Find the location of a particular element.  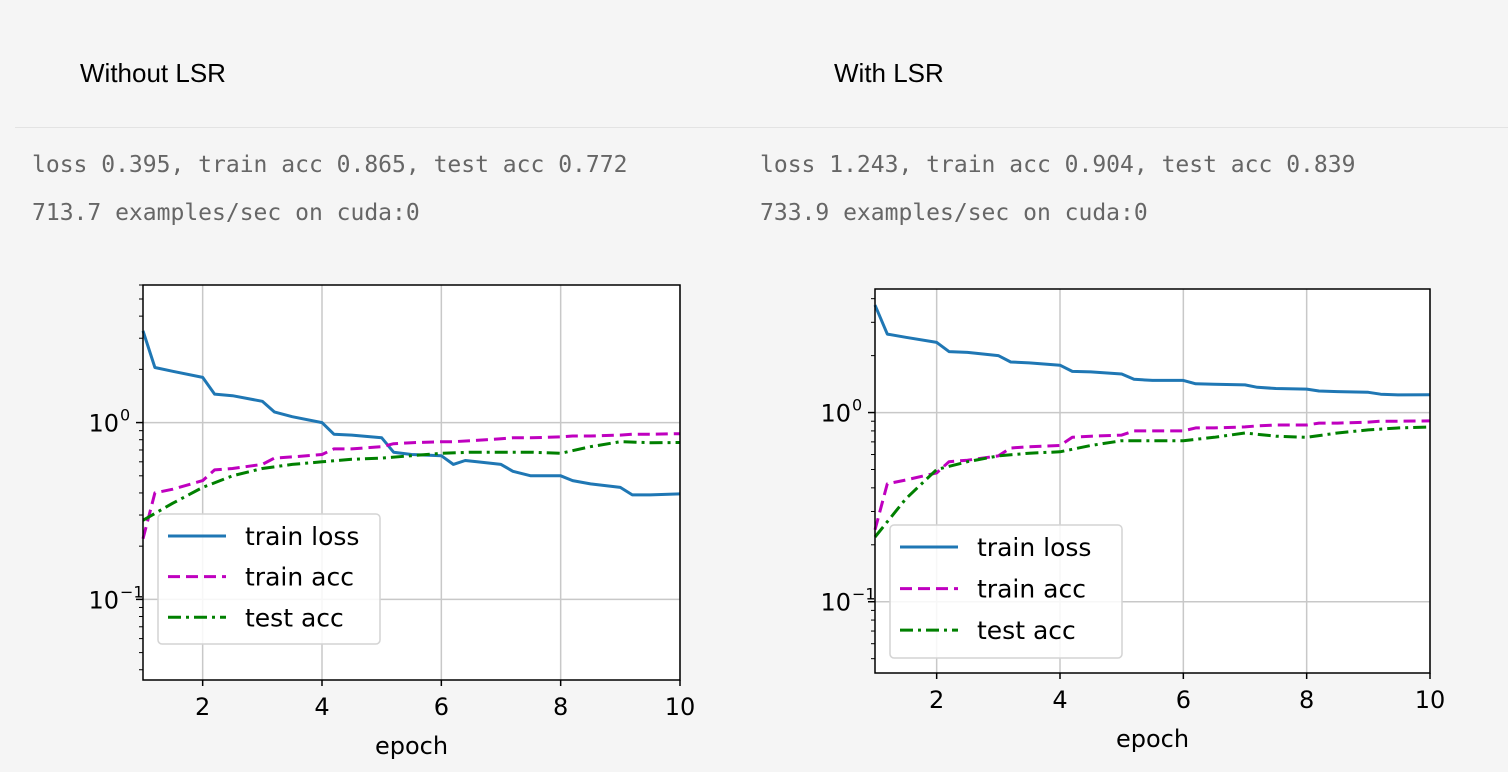

panel-heading: With LSR is located at coordinates (889, 73).